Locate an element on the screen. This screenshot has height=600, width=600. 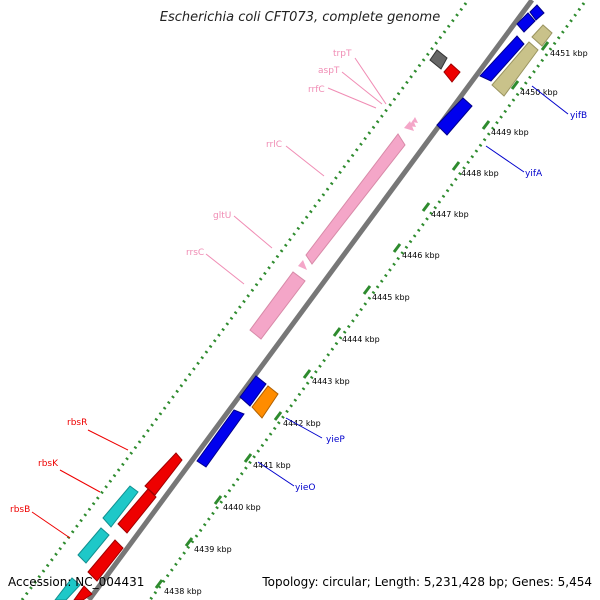
tick-label: 4451 kbp is located at coordinates (569, 53).